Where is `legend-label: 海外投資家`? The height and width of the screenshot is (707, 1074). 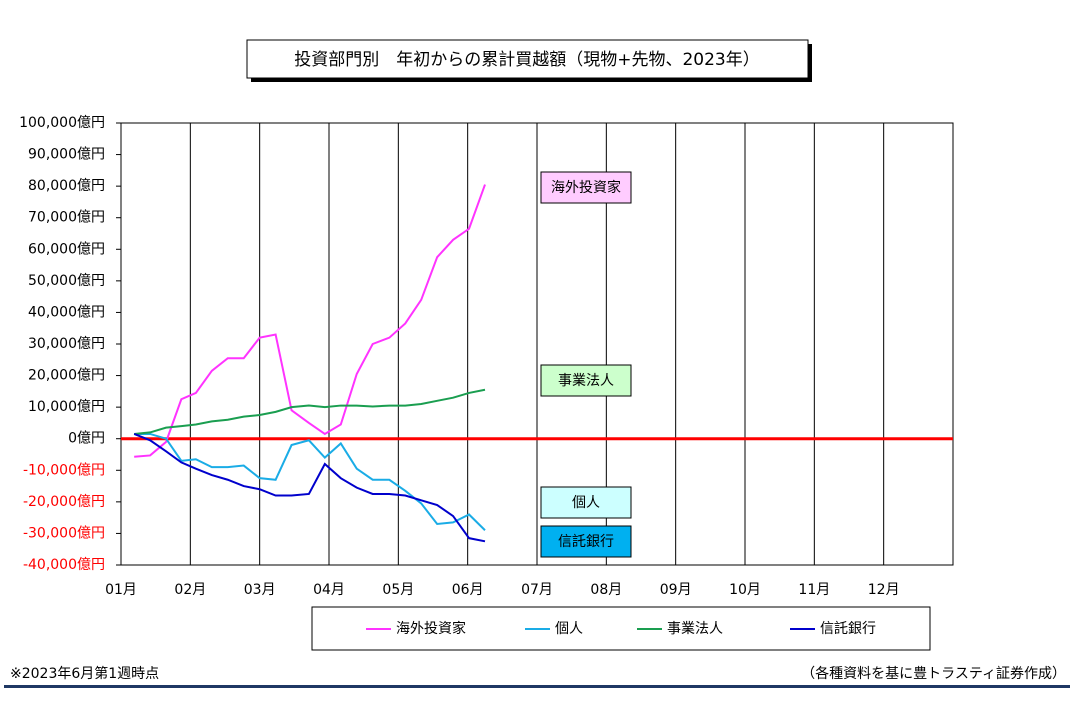
legend-label: 海外投資家 is located at coordinates (431, 628).